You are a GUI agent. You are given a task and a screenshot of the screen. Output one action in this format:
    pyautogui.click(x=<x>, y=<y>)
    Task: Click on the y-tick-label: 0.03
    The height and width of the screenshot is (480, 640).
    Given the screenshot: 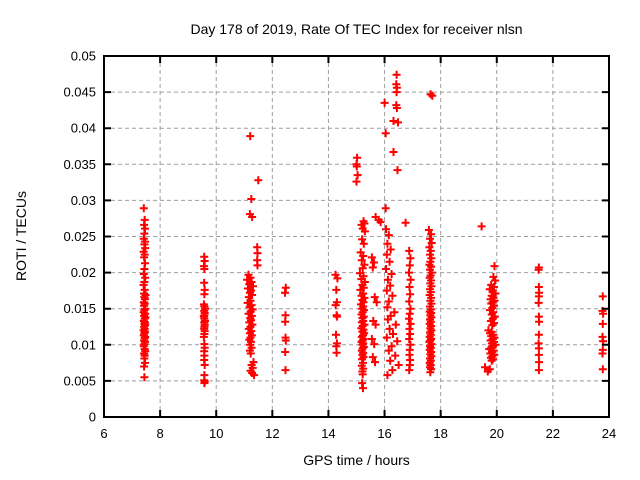 What is the action you would take?
    pyautogui.click(x=83, y=200)
    